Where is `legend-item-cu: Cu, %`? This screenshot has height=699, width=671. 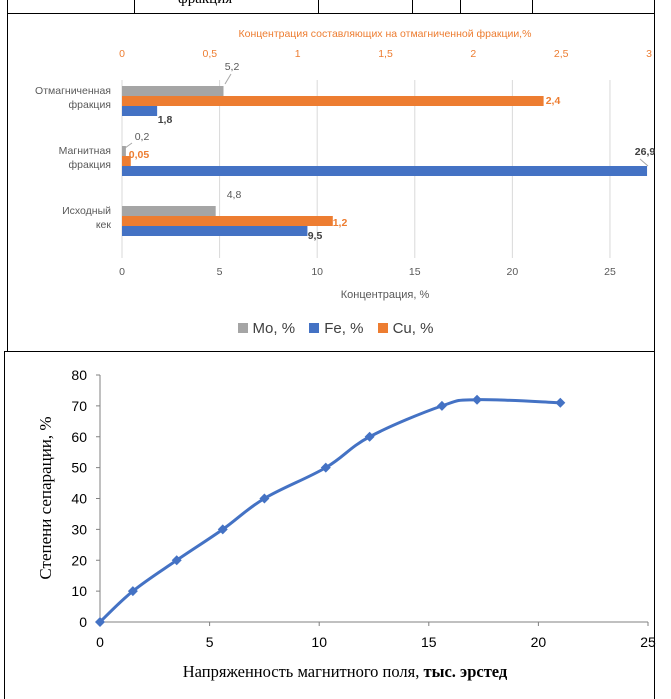
legend-item-cu: Cu, % is located at coordinates (405, 328).